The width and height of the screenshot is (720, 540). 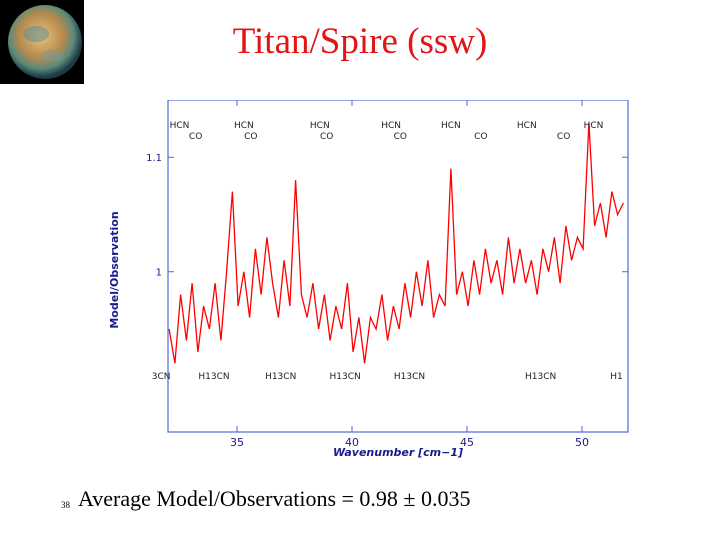 I want to click on titan-thumbnail, so click(x=42, y=42).